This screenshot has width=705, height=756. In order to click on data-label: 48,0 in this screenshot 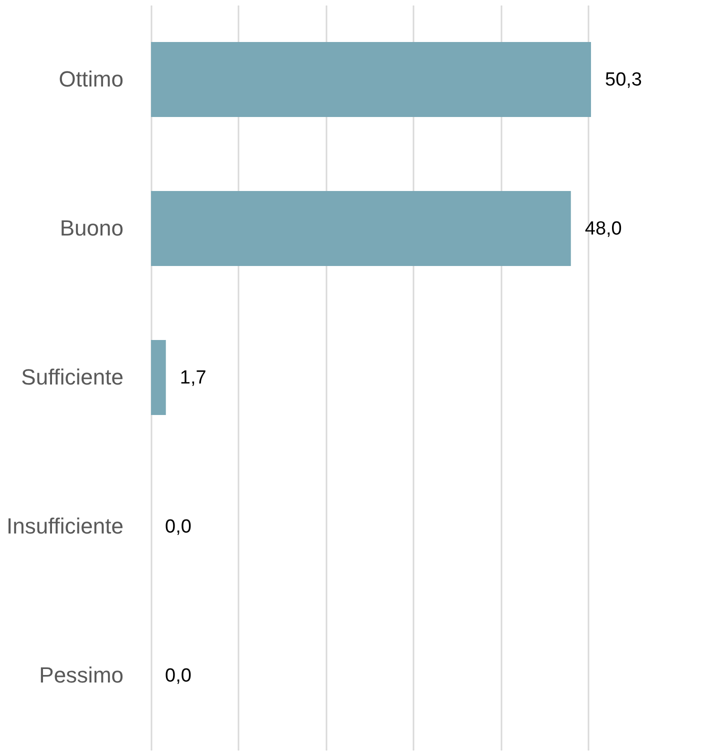, I will do `click(603, 229)`.